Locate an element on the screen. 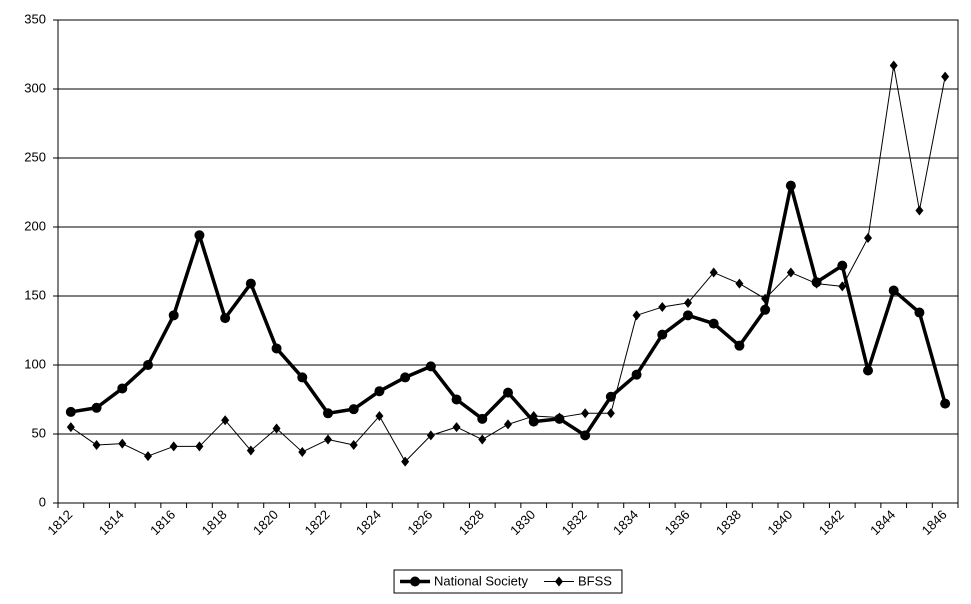 This screenshot has width=971, height=604. y-tick-label: 250 is located at coordinates (35, 156).